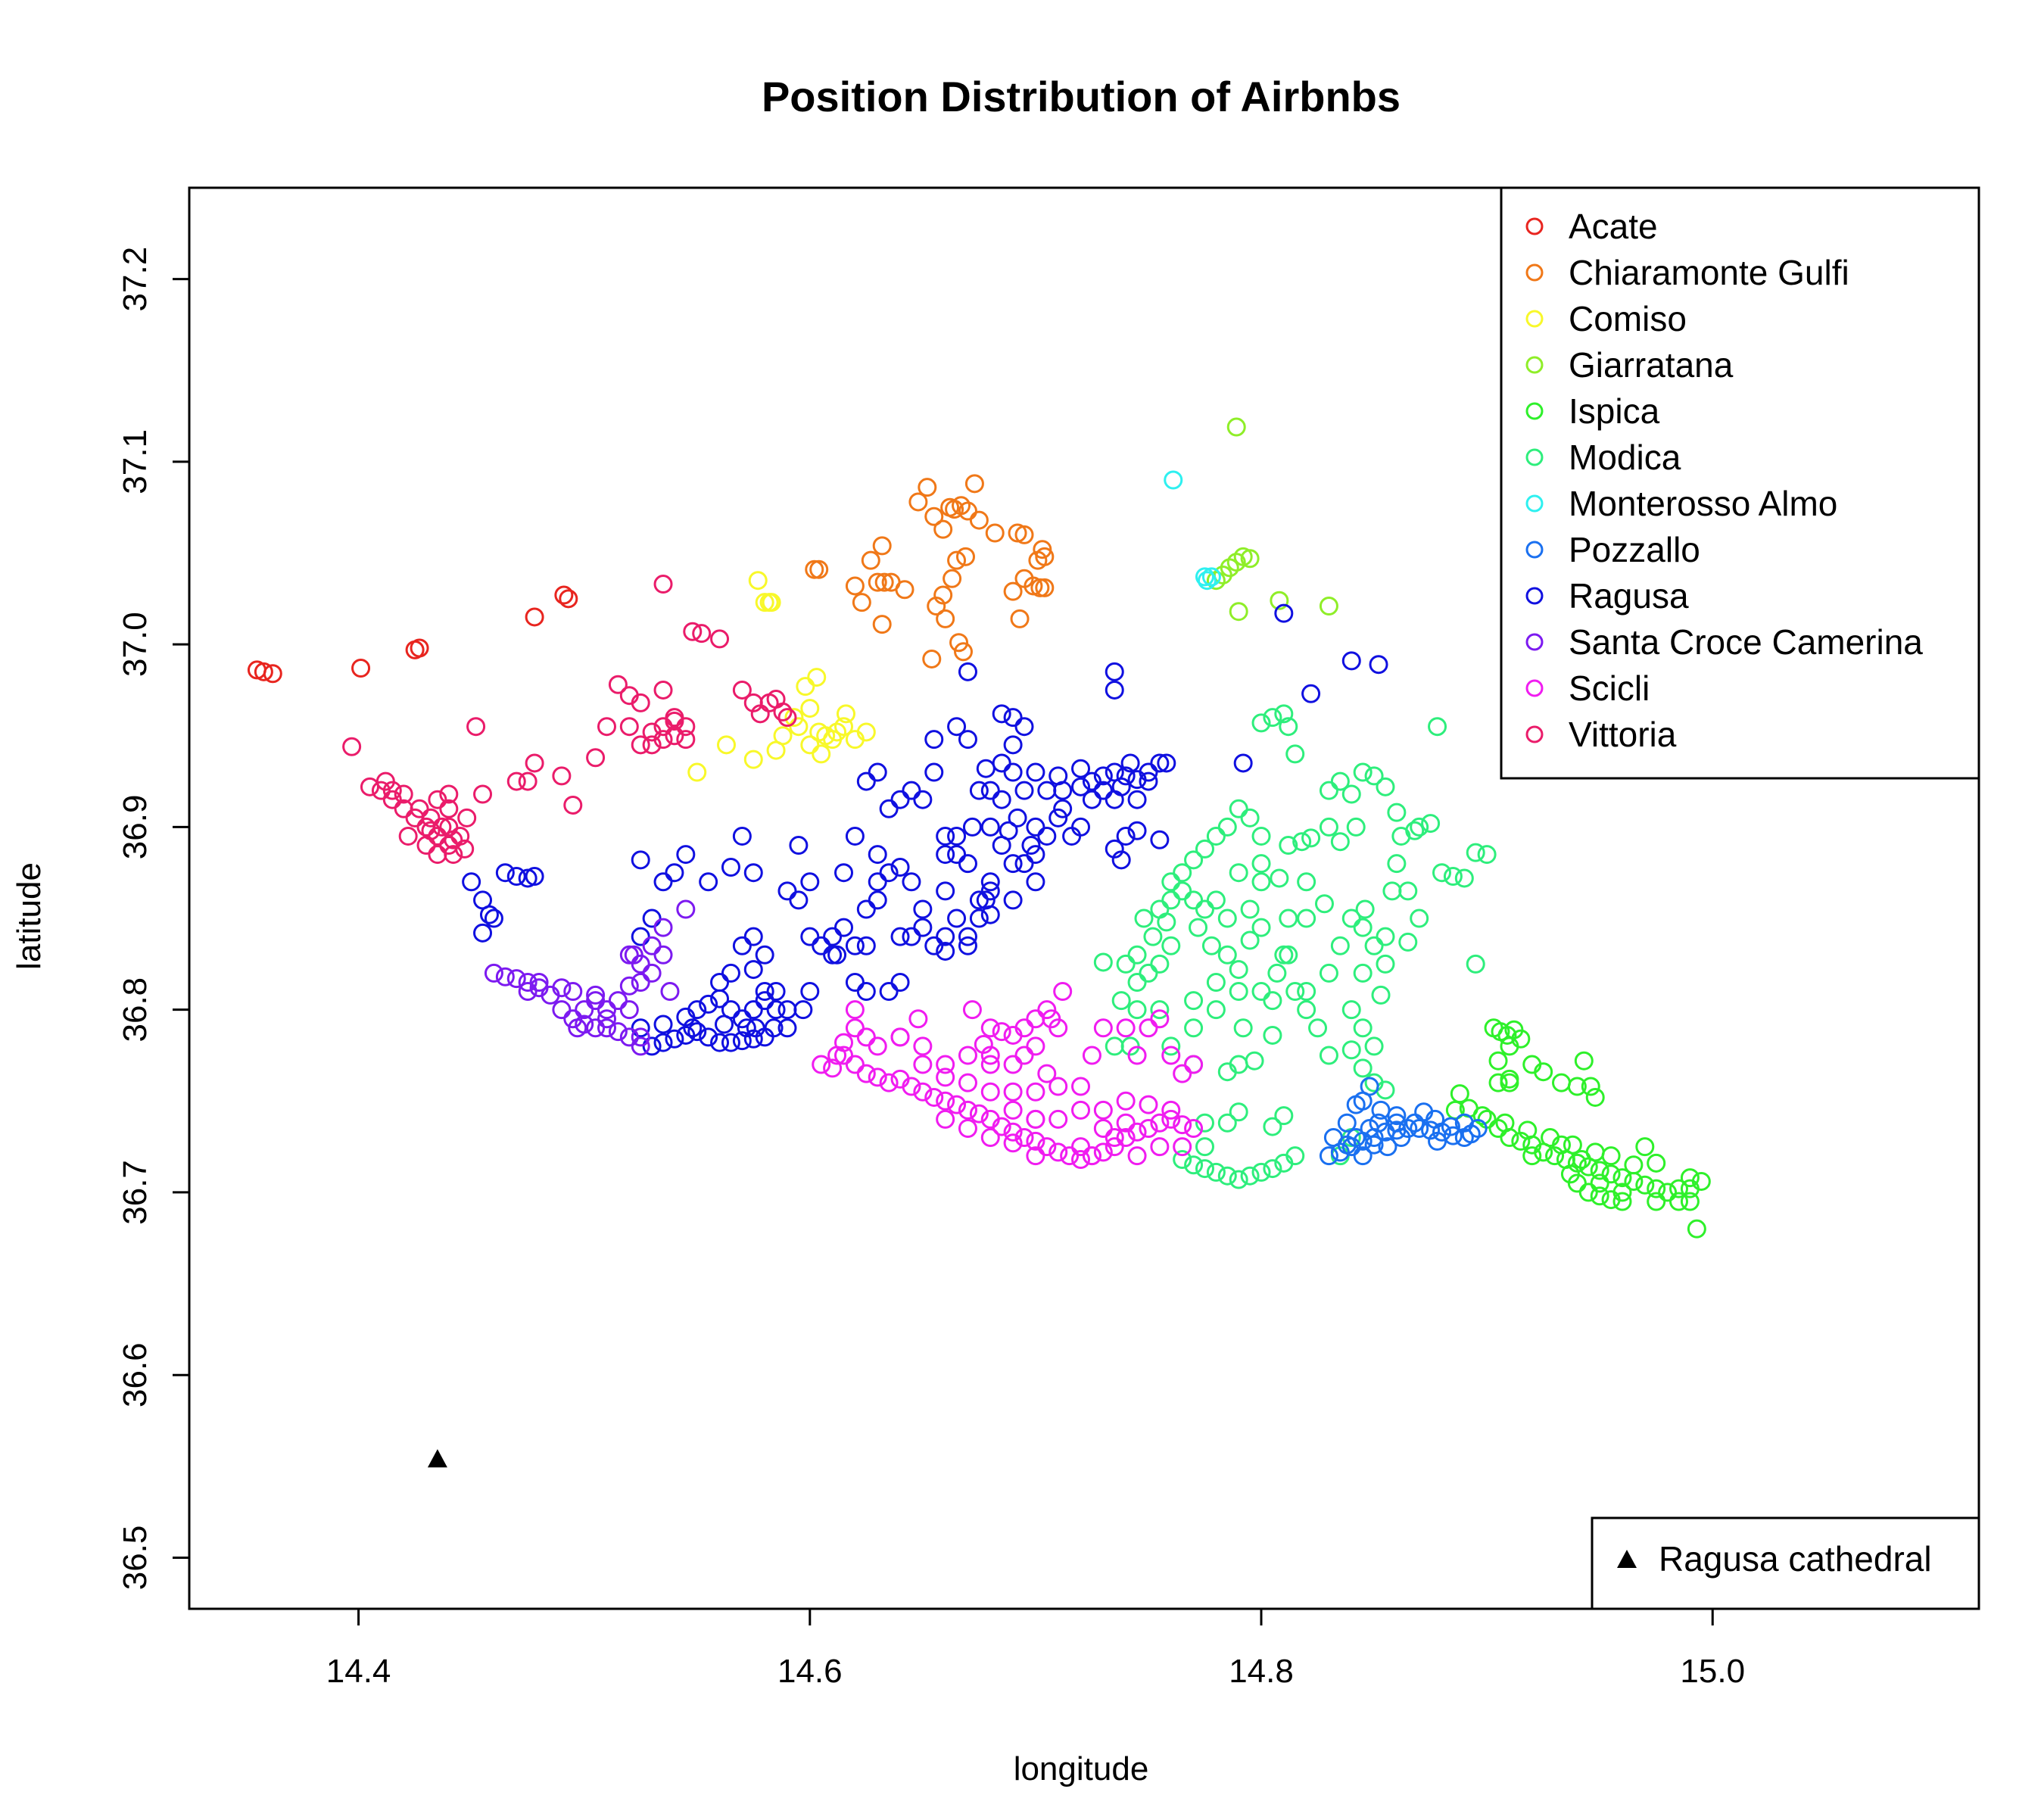  Describe the element at coordinates (1534, 365) in the screenshot. I see `legend-marker` at that location.